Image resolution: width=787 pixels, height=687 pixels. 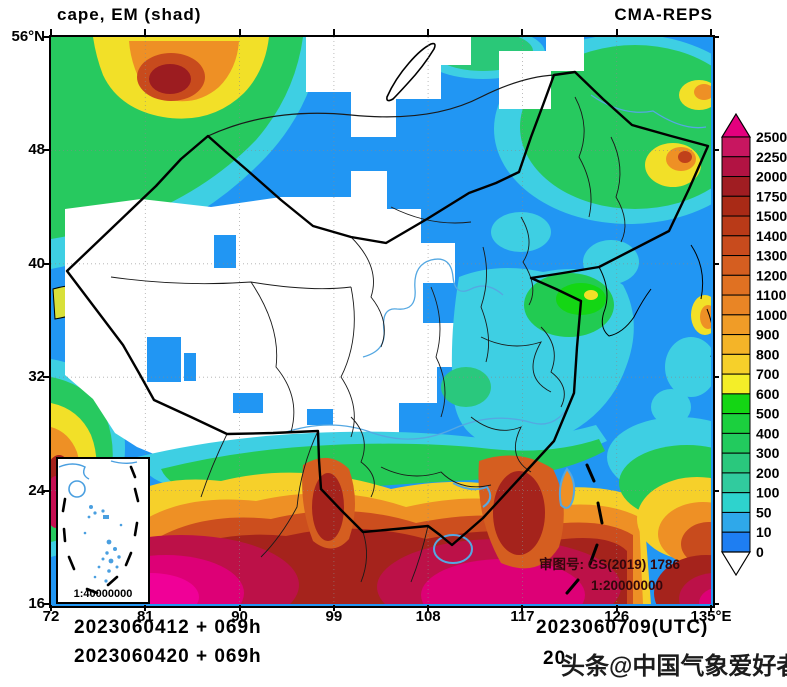 I want to click on korea-japan-coastlines, so click(x=654, y=300).